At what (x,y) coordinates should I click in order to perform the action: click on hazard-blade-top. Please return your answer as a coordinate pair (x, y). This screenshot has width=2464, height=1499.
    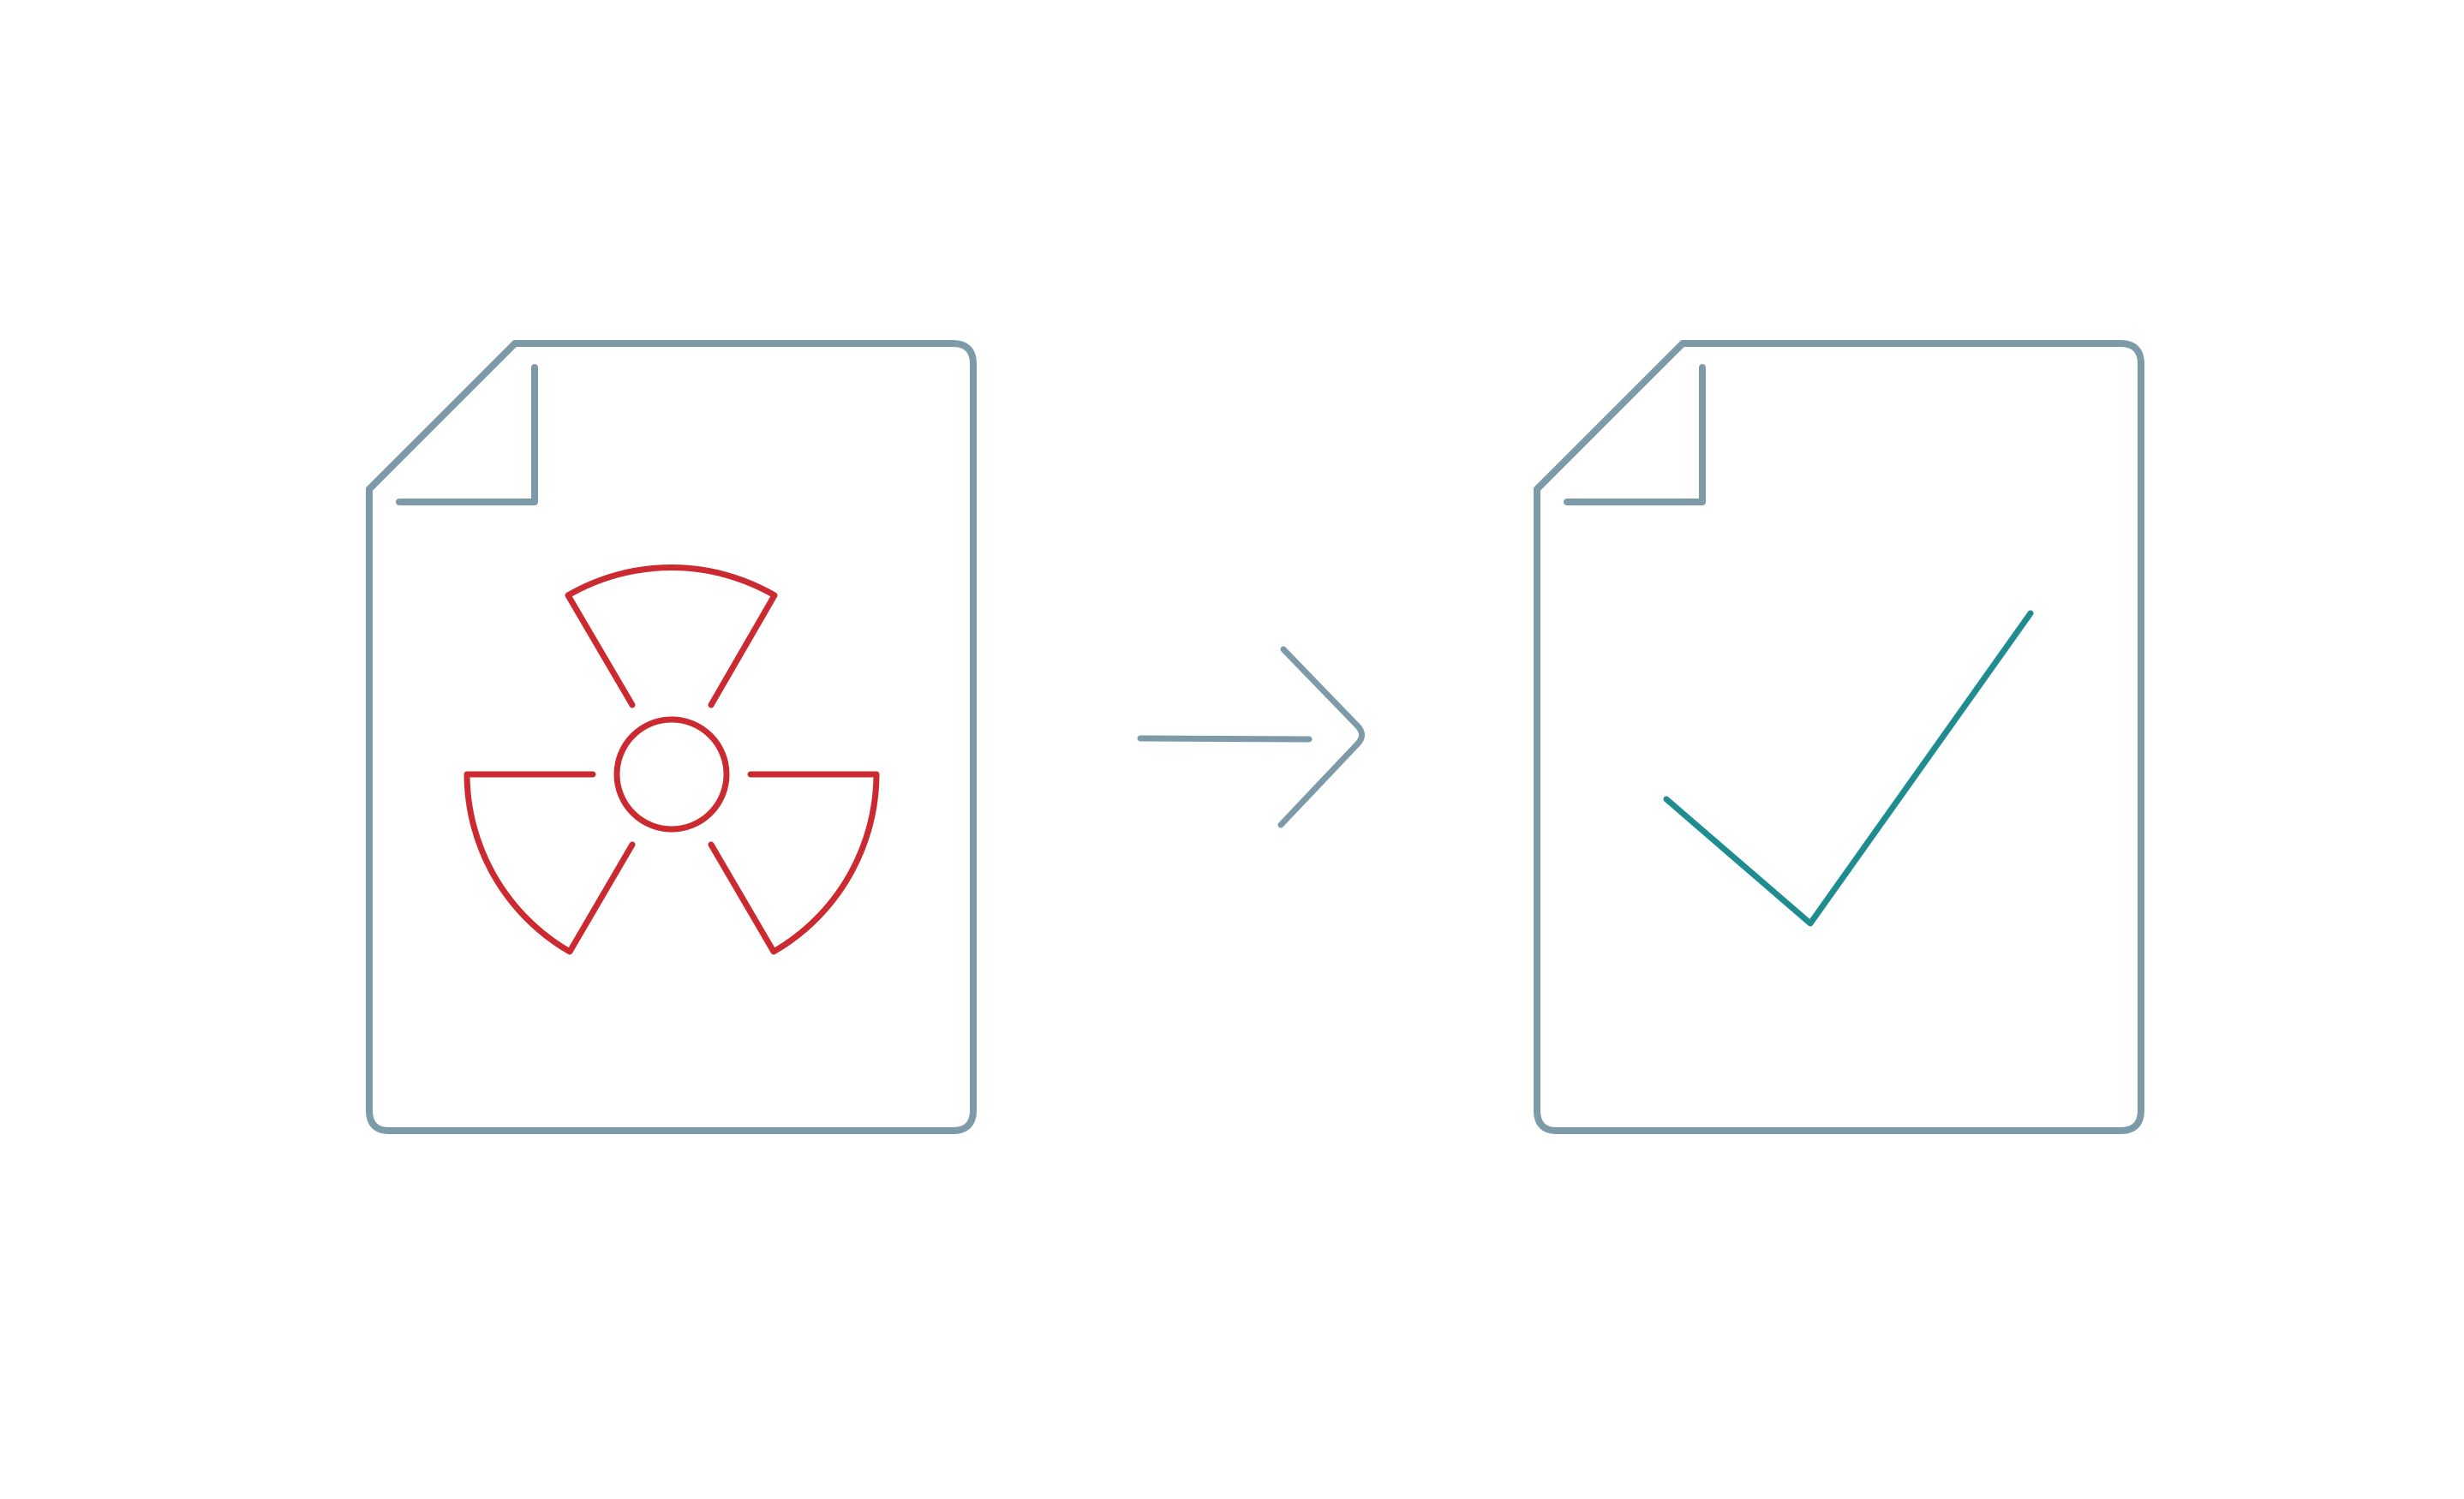
    Looking at the image, I should click on (671, 636).